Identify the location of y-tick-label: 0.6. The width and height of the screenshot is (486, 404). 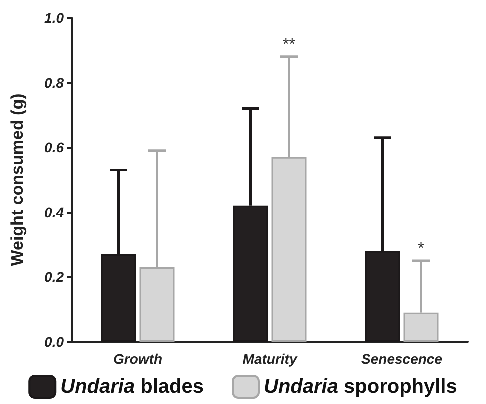
(54, 148).